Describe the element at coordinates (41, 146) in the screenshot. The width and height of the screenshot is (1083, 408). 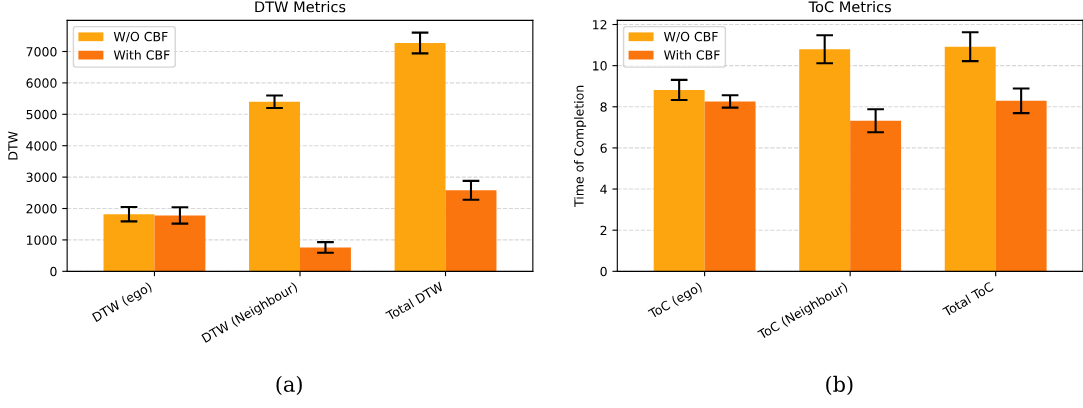
I see `y-tick-label: 4000` at that location.